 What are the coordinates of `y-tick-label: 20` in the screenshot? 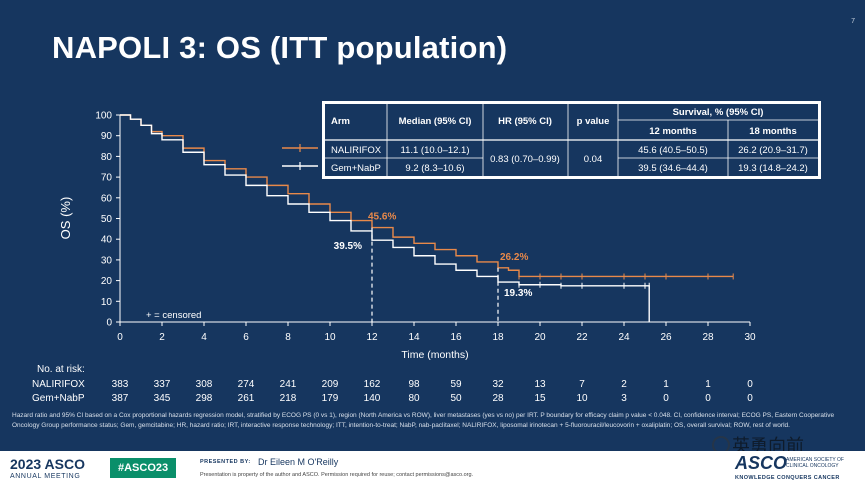 It's located at (107, 281).